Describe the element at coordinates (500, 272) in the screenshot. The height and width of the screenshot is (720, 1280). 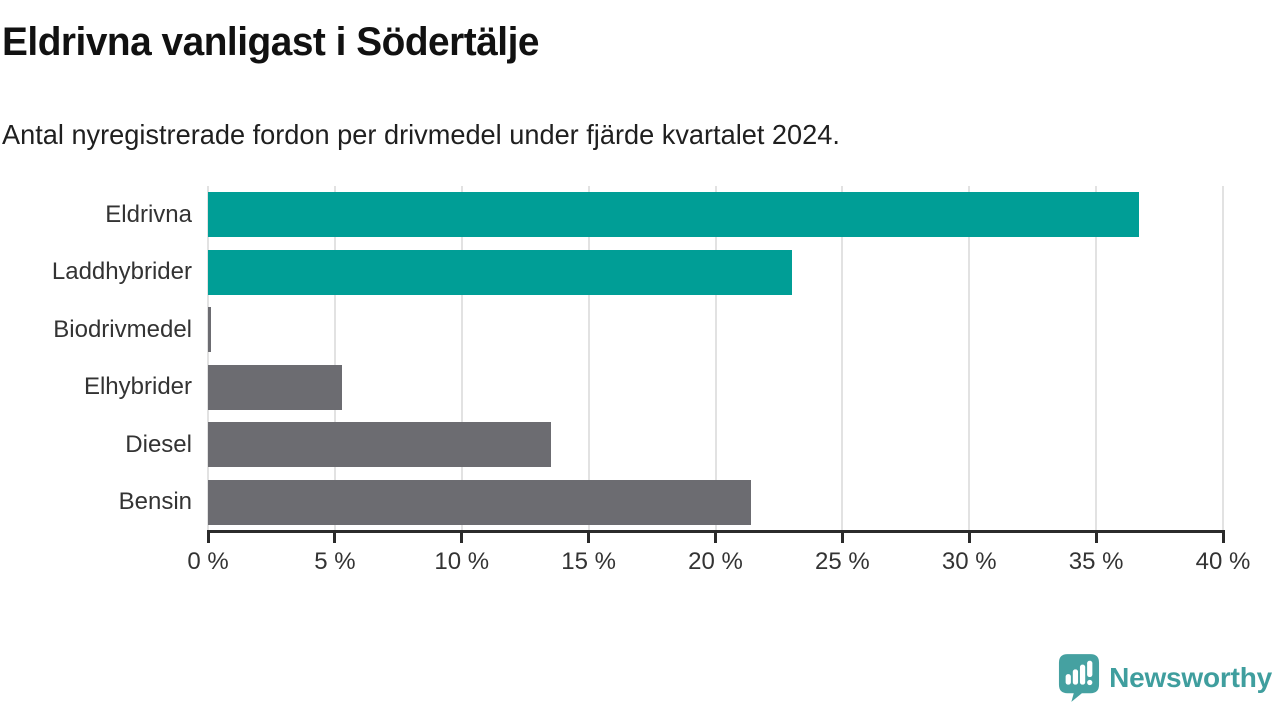
I see `bar-laddhybrider` at that location.